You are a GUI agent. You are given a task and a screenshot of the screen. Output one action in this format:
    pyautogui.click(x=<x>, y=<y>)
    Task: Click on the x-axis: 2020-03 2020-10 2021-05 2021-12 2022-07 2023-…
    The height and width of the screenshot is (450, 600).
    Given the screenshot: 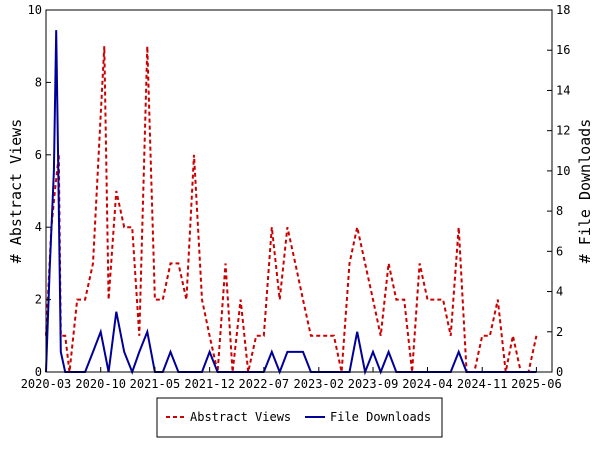 What is the action you would take?
    pyautogui.click(x=291, y=379)
    